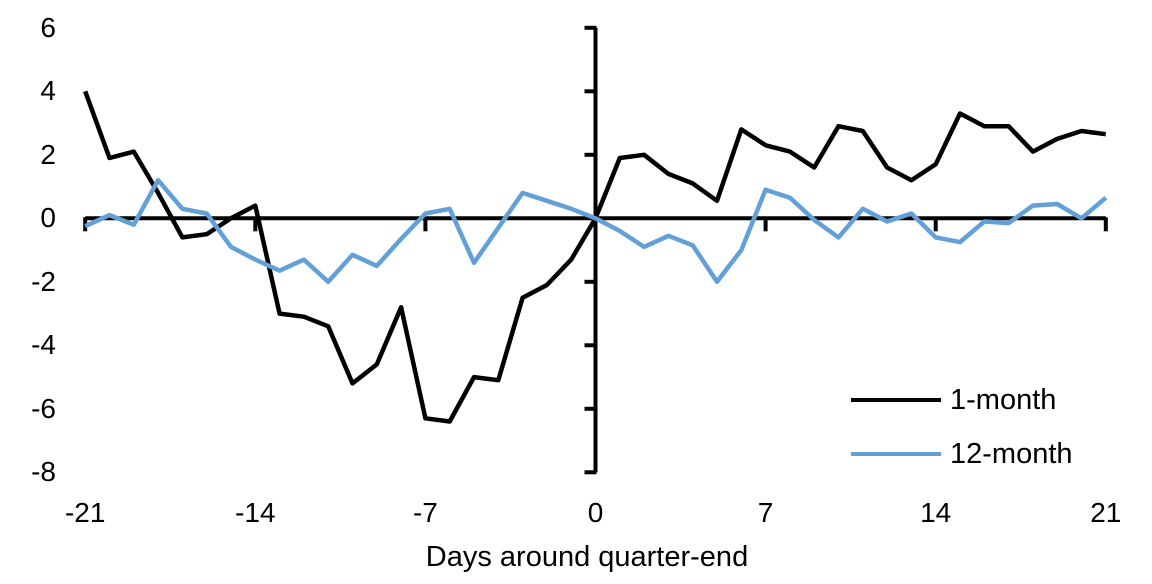 The width and height of the screenshot is (1152, 584). I want to click on x-tick-label: -21, so click(85, 512).